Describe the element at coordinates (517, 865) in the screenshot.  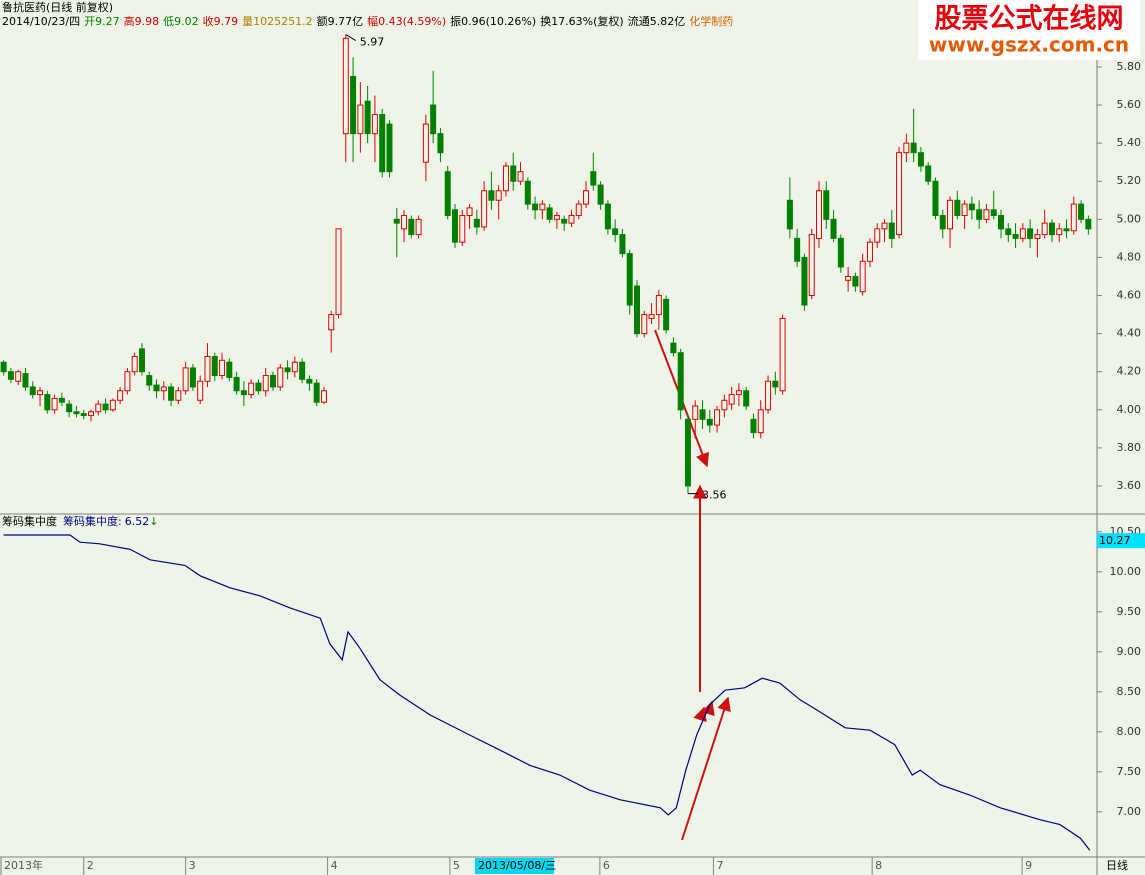
I see `cursor-date: 2013/05/08/三` at that location.